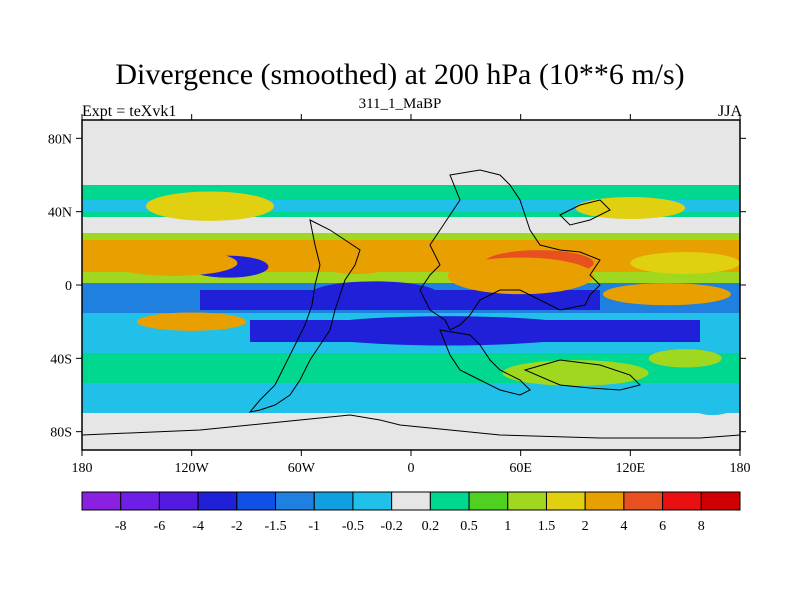 The width and height of the screenshot is (800, 600). I want to click on colorbar-label: 2, so click(585, 526).